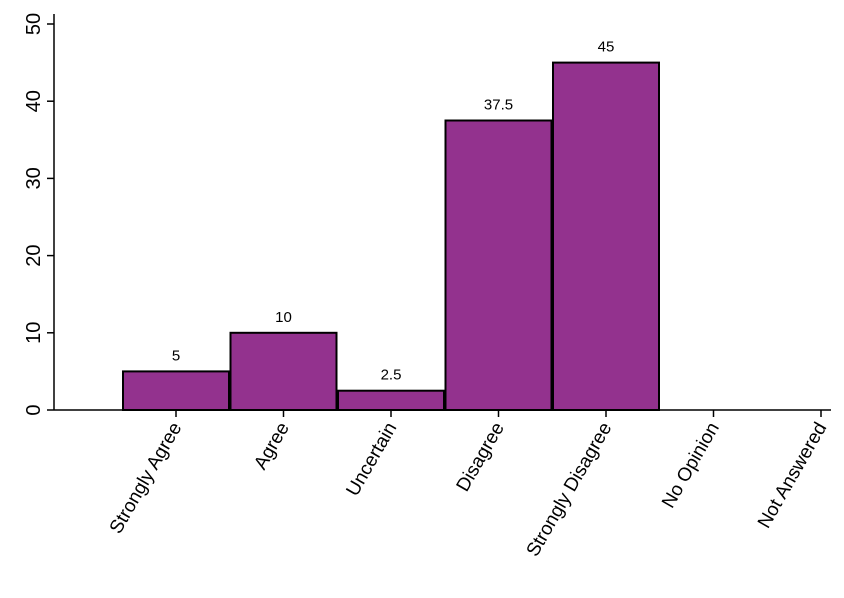 The height and width of the screenshot is (598, 844). I want to click on y-tick-label: 20, so click(34, 255).